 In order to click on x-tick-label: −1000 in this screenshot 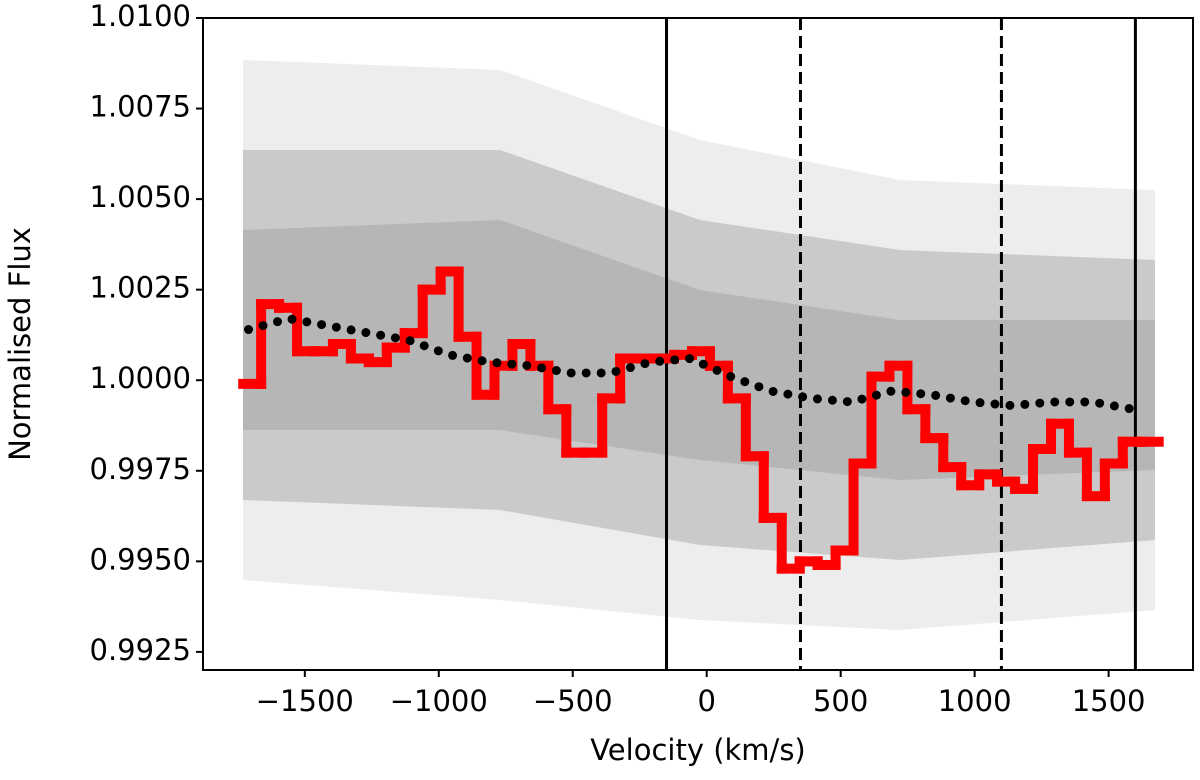, I will do `click(439, 701)`.